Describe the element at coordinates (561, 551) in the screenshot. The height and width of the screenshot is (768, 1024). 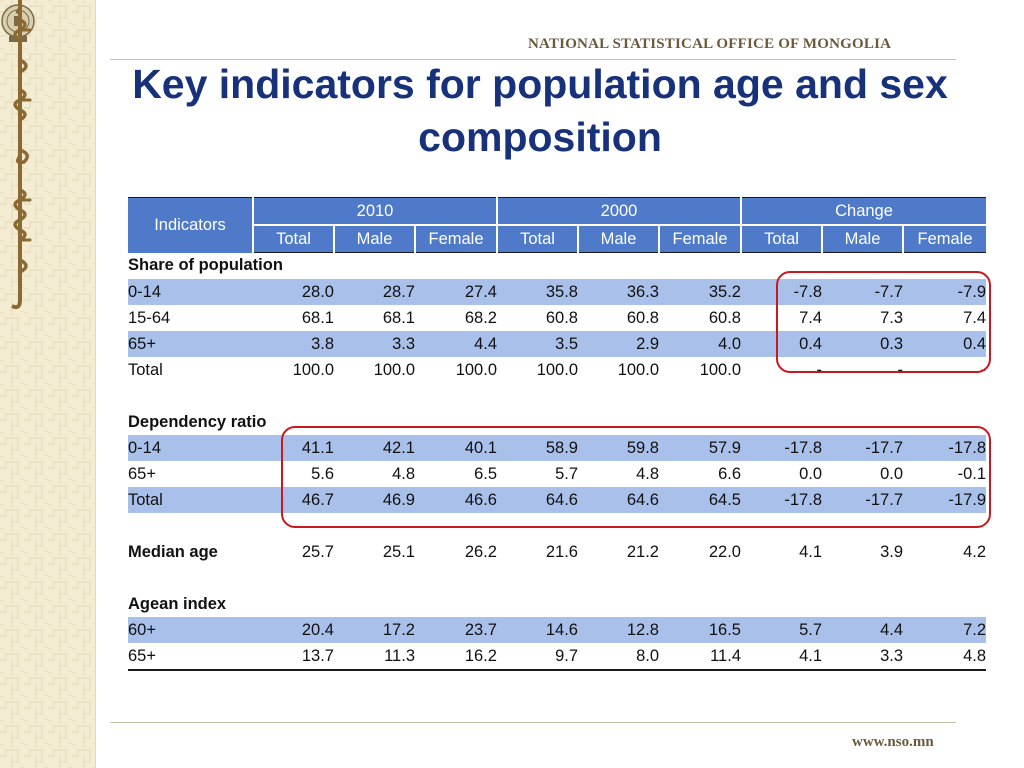
I see `value-cell: 21.6` at that location.